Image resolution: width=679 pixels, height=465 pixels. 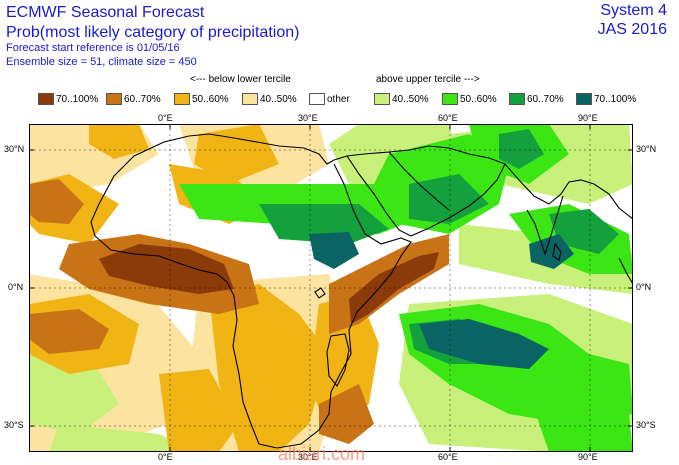 I want to click on lon-label-top: 60°E, so click(x=448, y=118).